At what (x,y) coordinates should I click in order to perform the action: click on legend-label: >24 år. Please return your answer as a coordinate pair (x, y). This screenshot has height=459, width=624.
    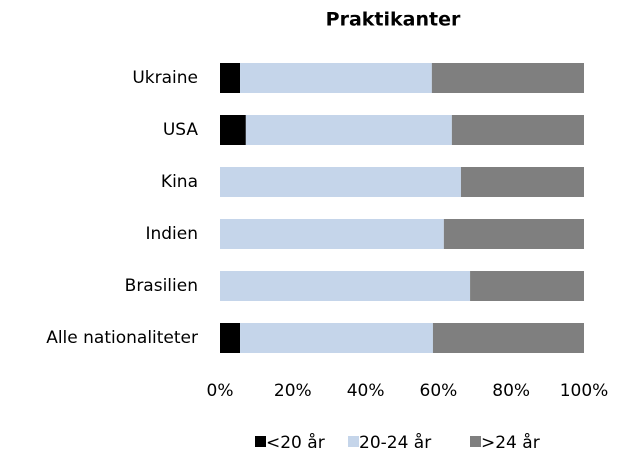
    Looking at the image, I should click on (510, 442).